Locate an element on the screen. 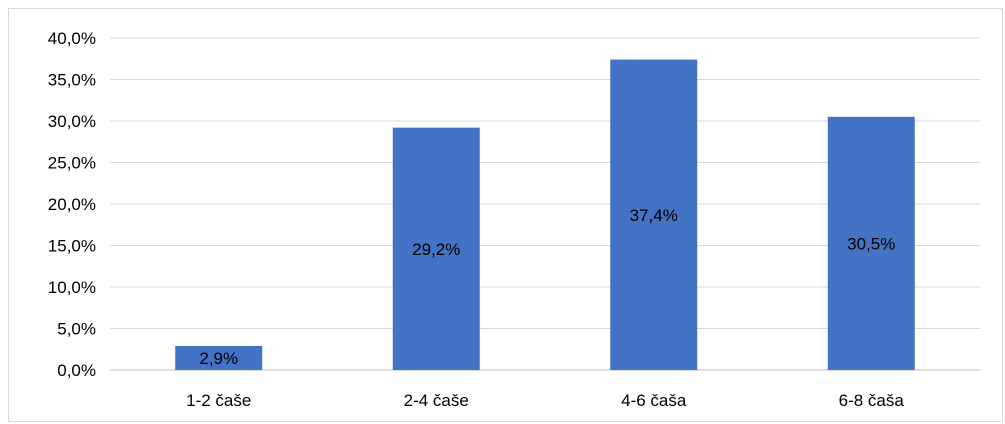 This screenshot has width=1005, height=424. y-tick-label: 15,0% is located at coordinates (72, 246).